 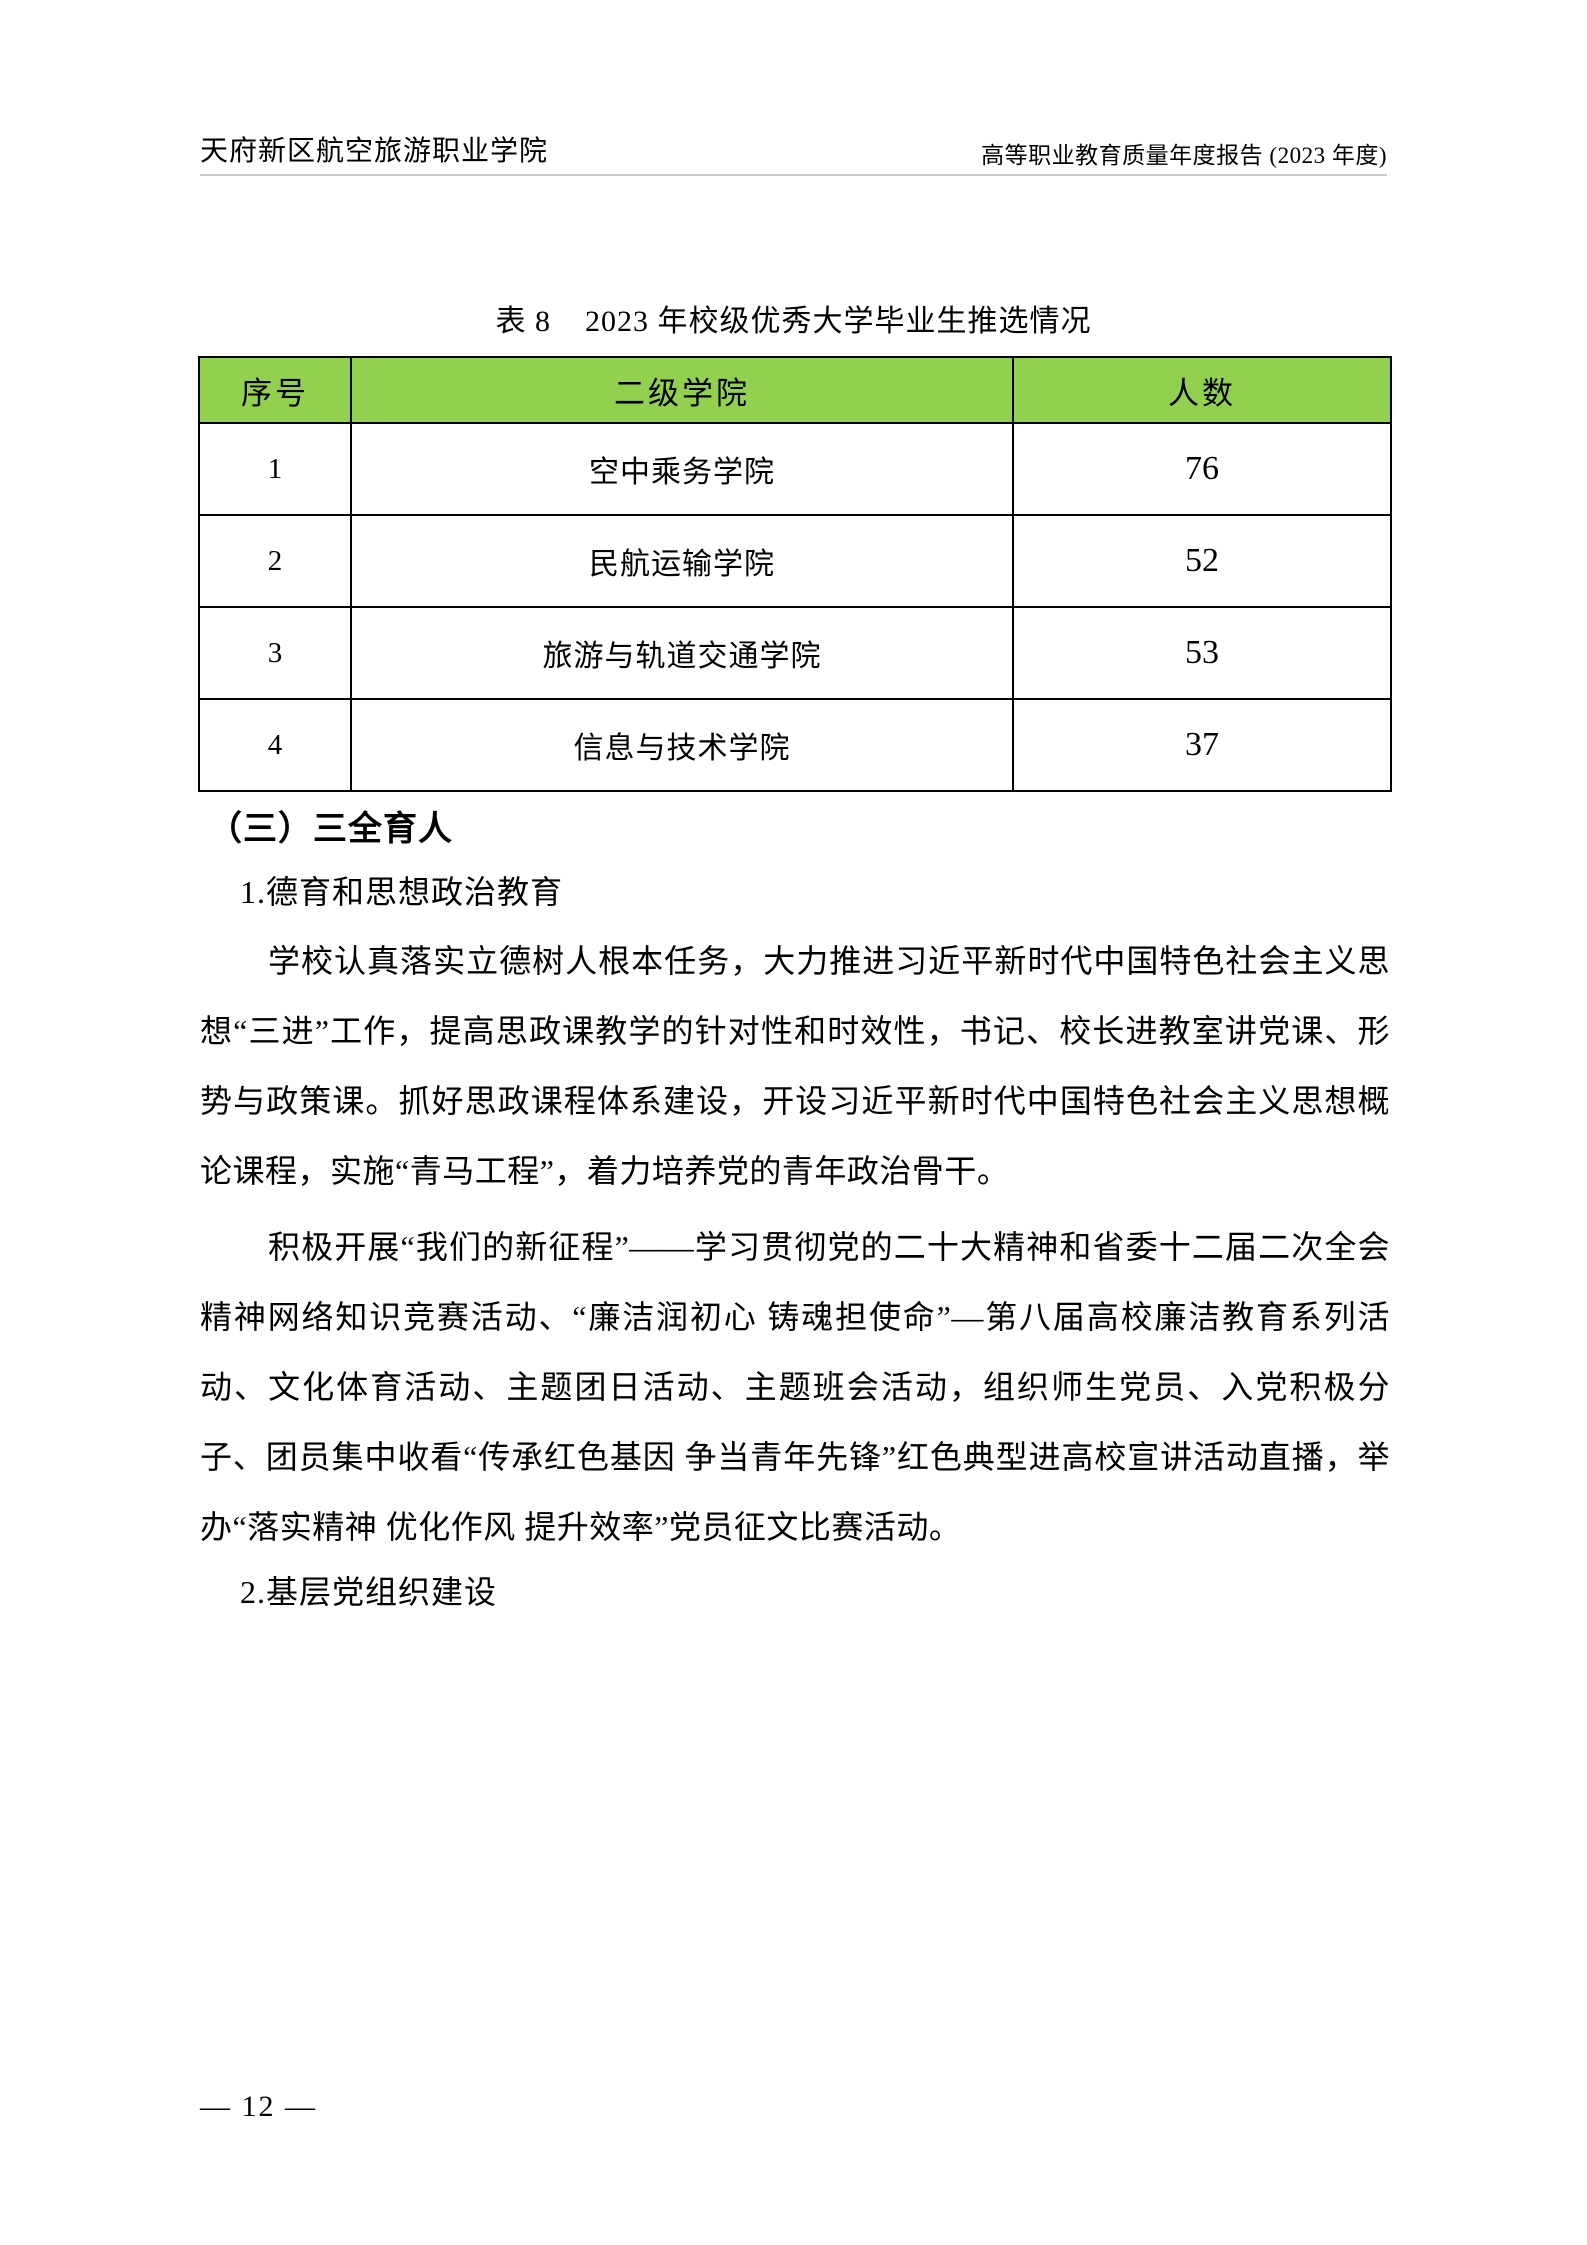 I want to click on cell-index: 4, so click(x=275, y=745).